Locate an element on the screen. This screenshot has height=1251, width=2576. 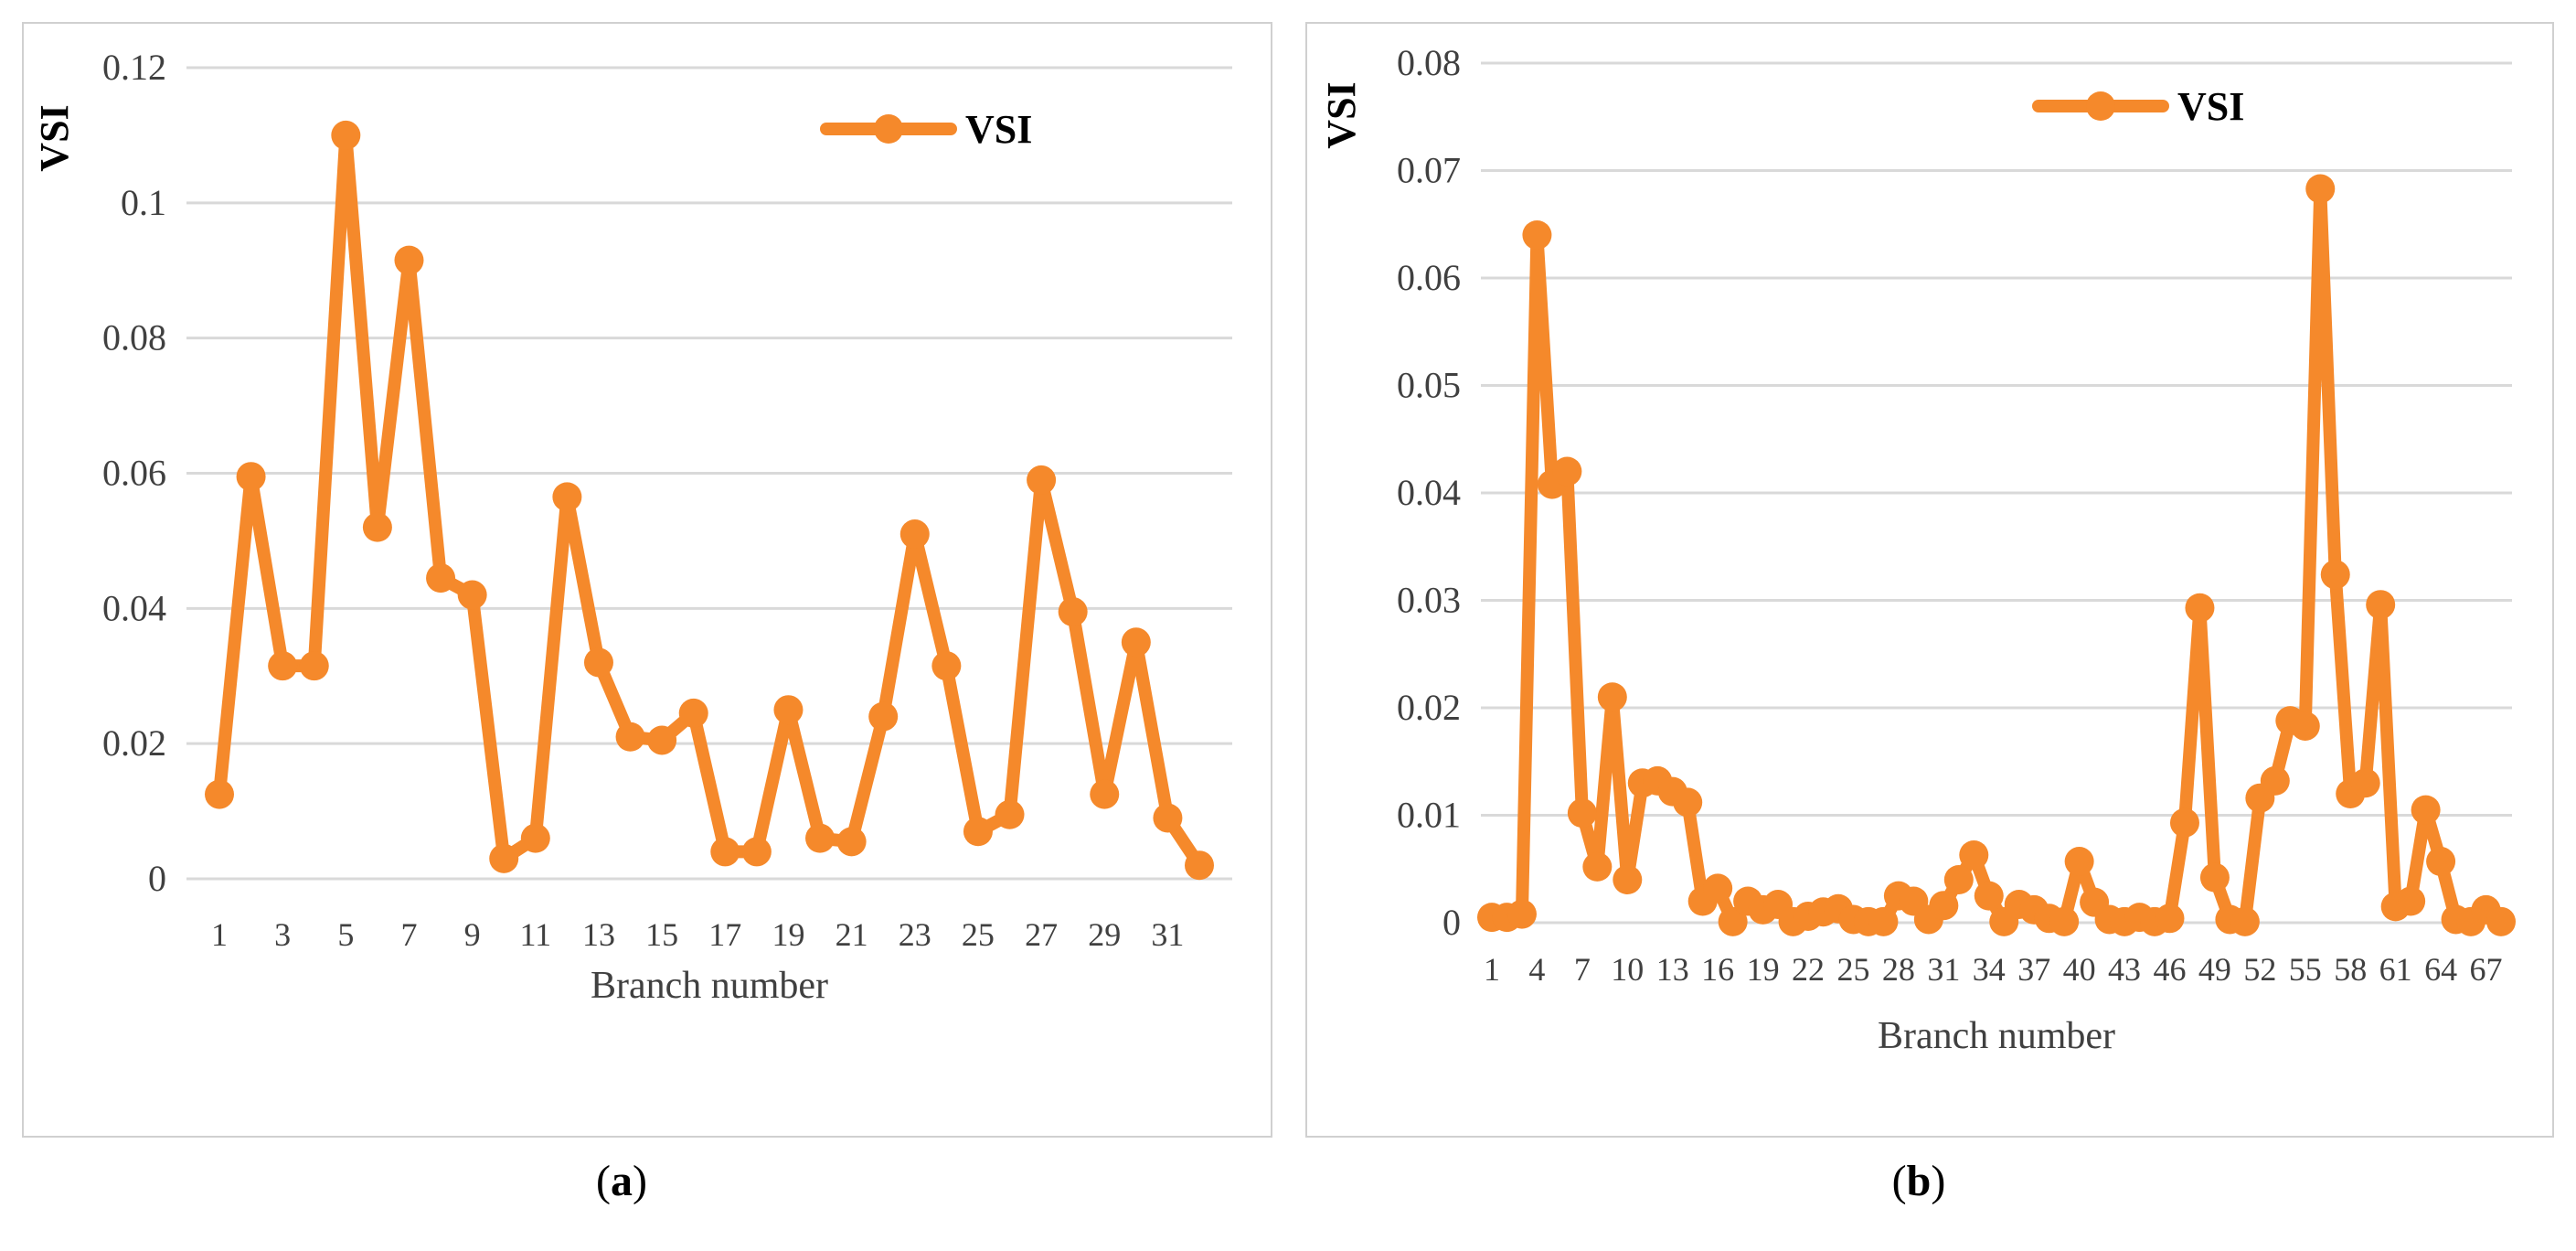
x-tick-label: 9 is located at coordinates (472, 934).